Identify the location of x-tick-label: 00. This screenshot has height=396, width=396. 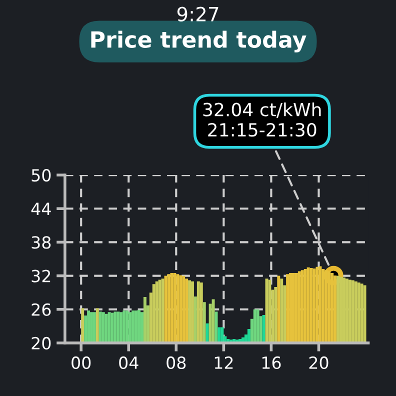
(81, 363).